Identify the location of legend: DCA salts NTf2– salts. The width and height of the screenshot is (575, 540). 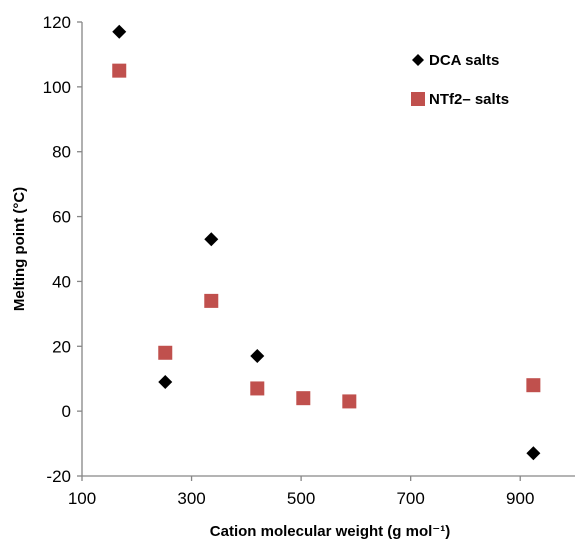
(460, 80).